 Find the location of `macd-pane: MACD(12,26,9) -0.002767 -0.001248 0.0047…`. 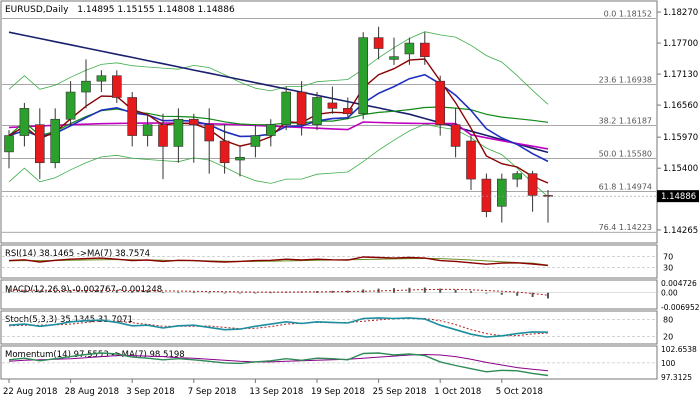

macd-pane: MACD(12,26,9) -0.002767 -0.001248 0.0047… is located at coordinates (350, 295).